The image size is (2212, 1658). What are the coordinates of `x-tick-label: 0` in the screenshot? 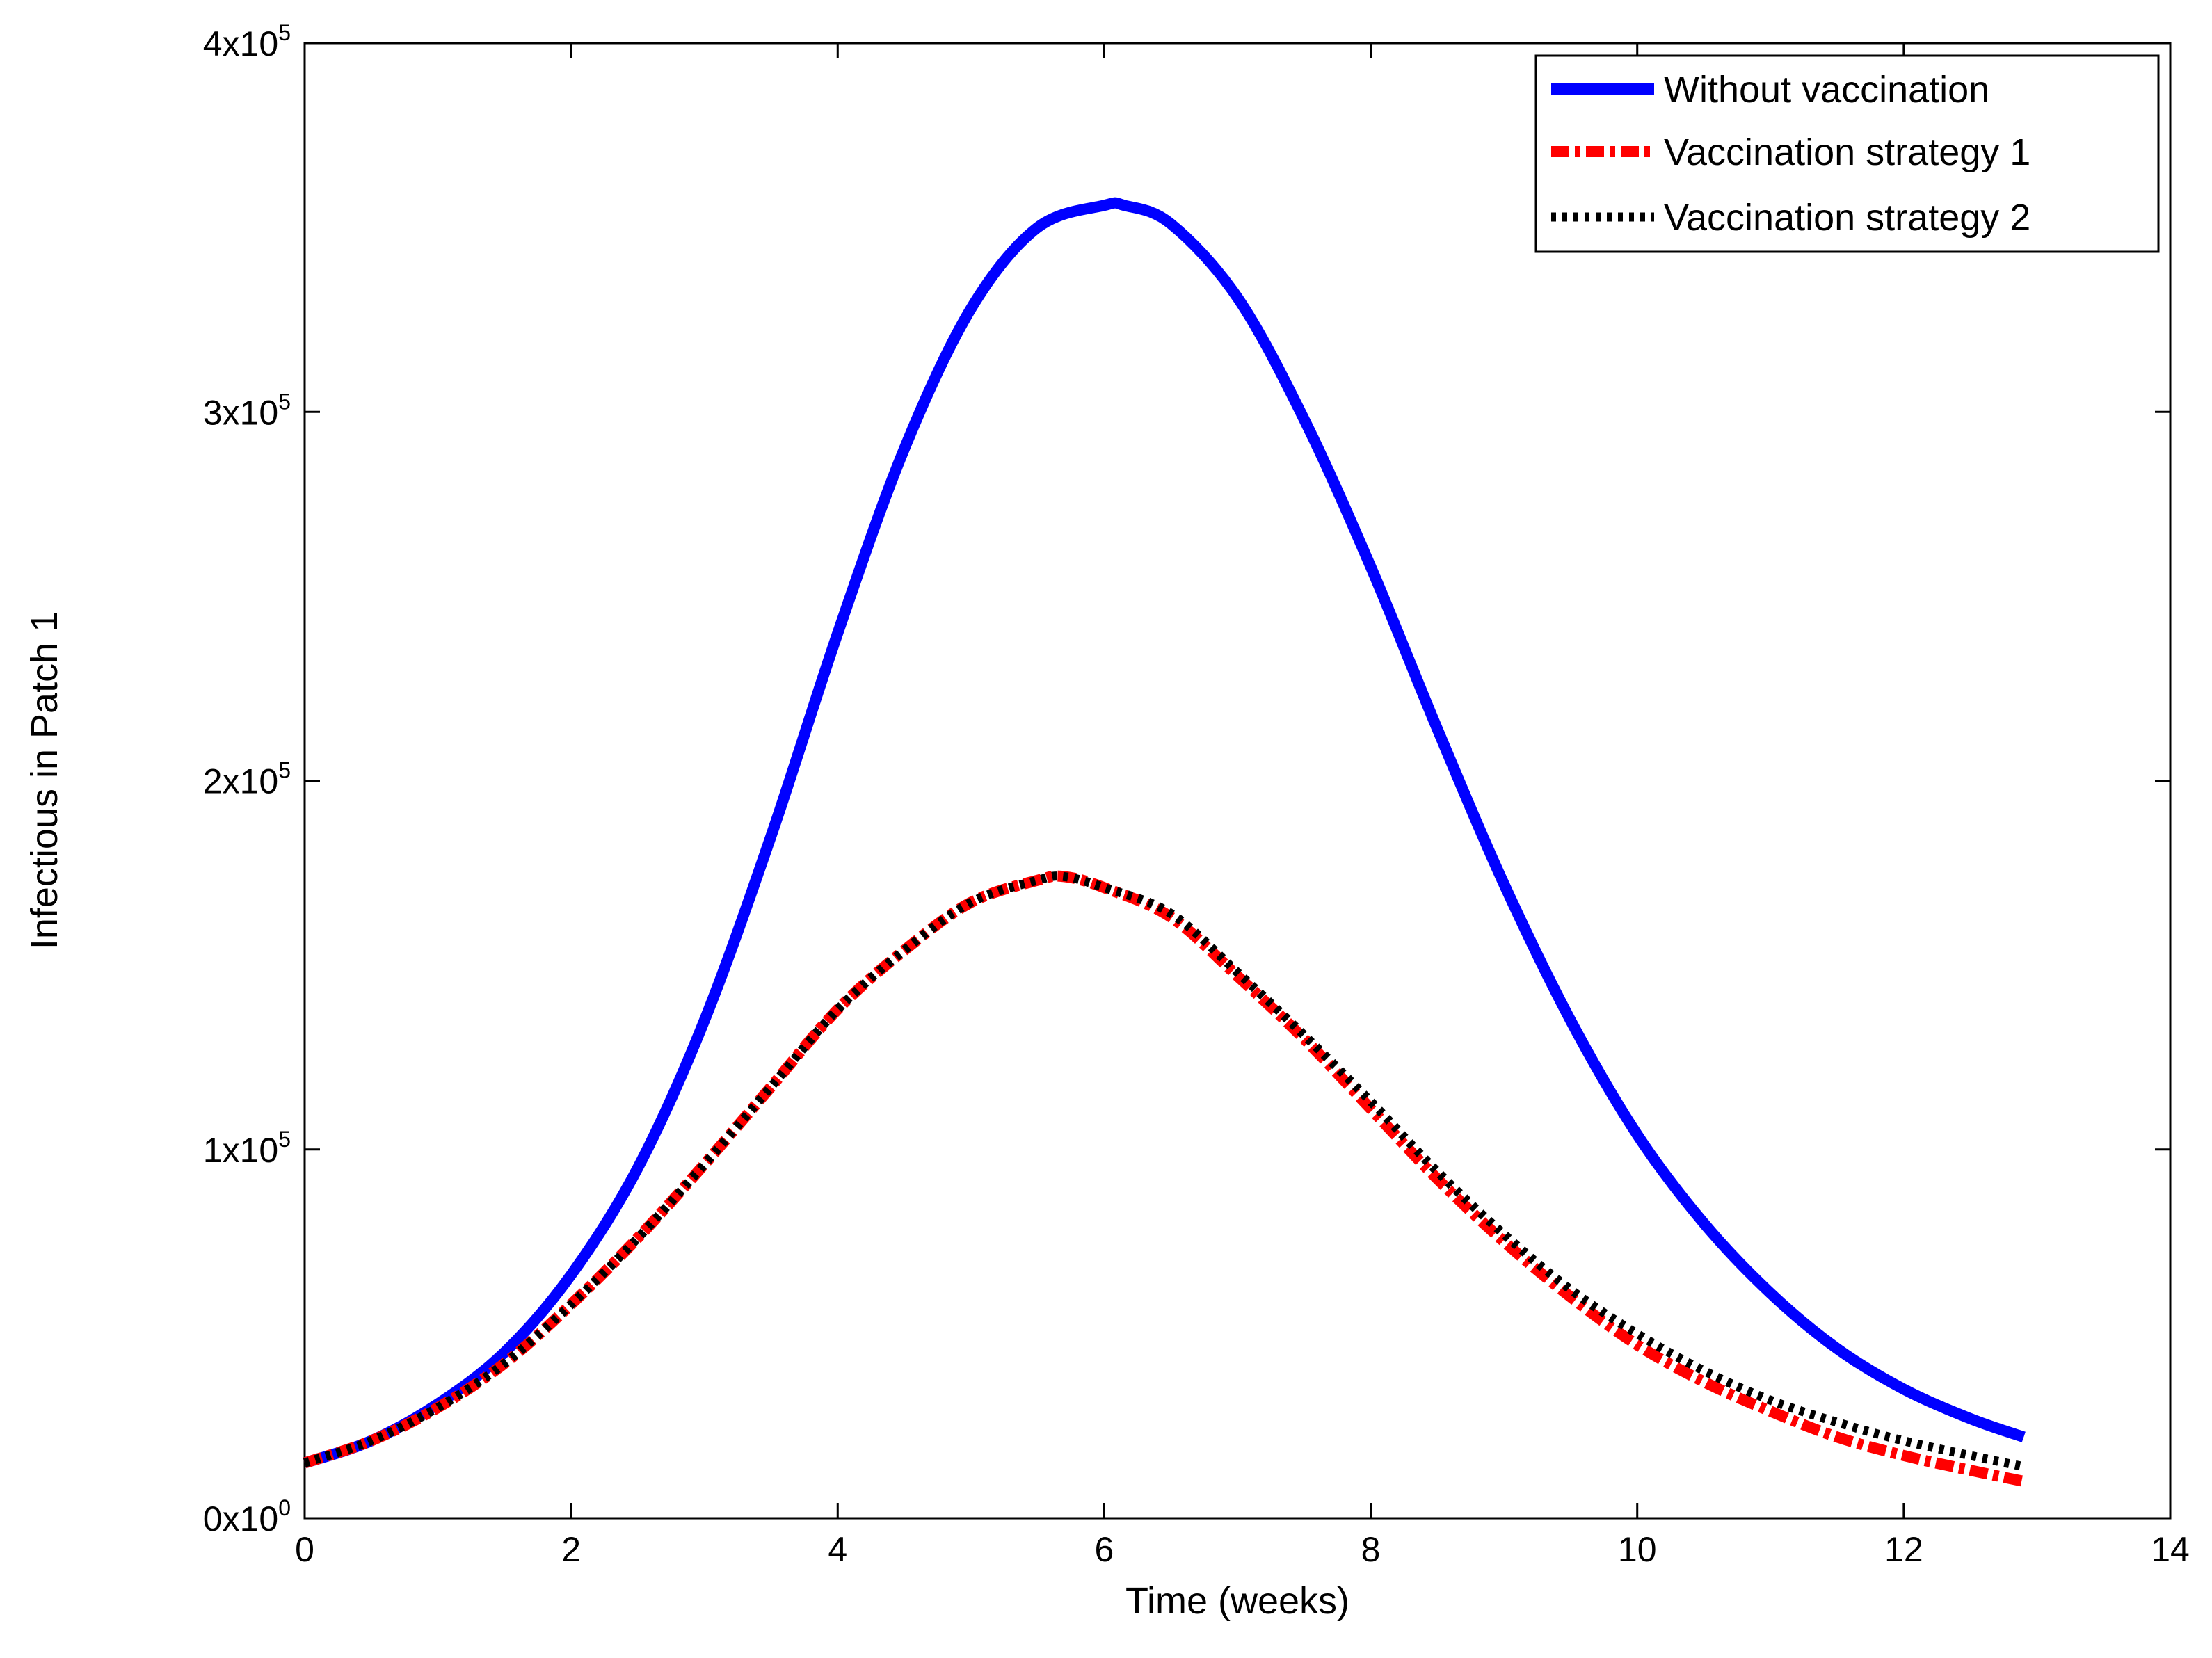 It's located at (304, 1549).